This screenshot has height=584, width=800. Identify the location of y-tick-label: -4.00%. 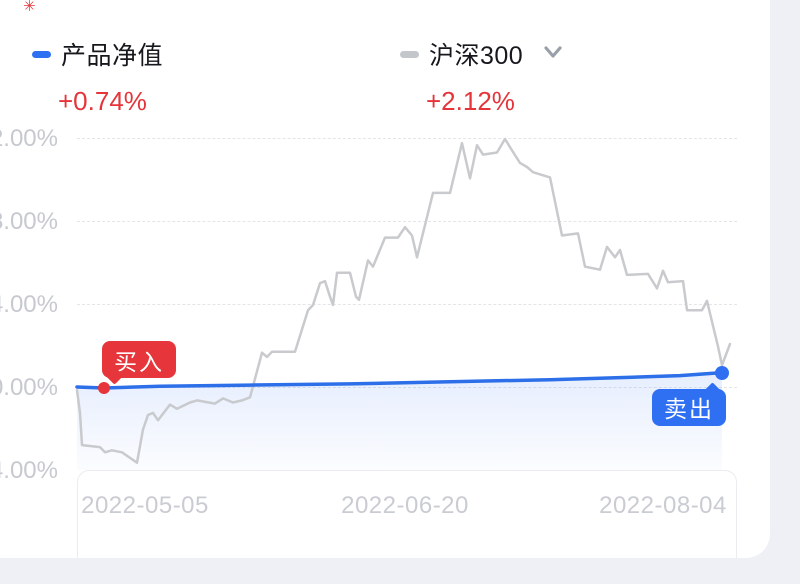
(29, 470).